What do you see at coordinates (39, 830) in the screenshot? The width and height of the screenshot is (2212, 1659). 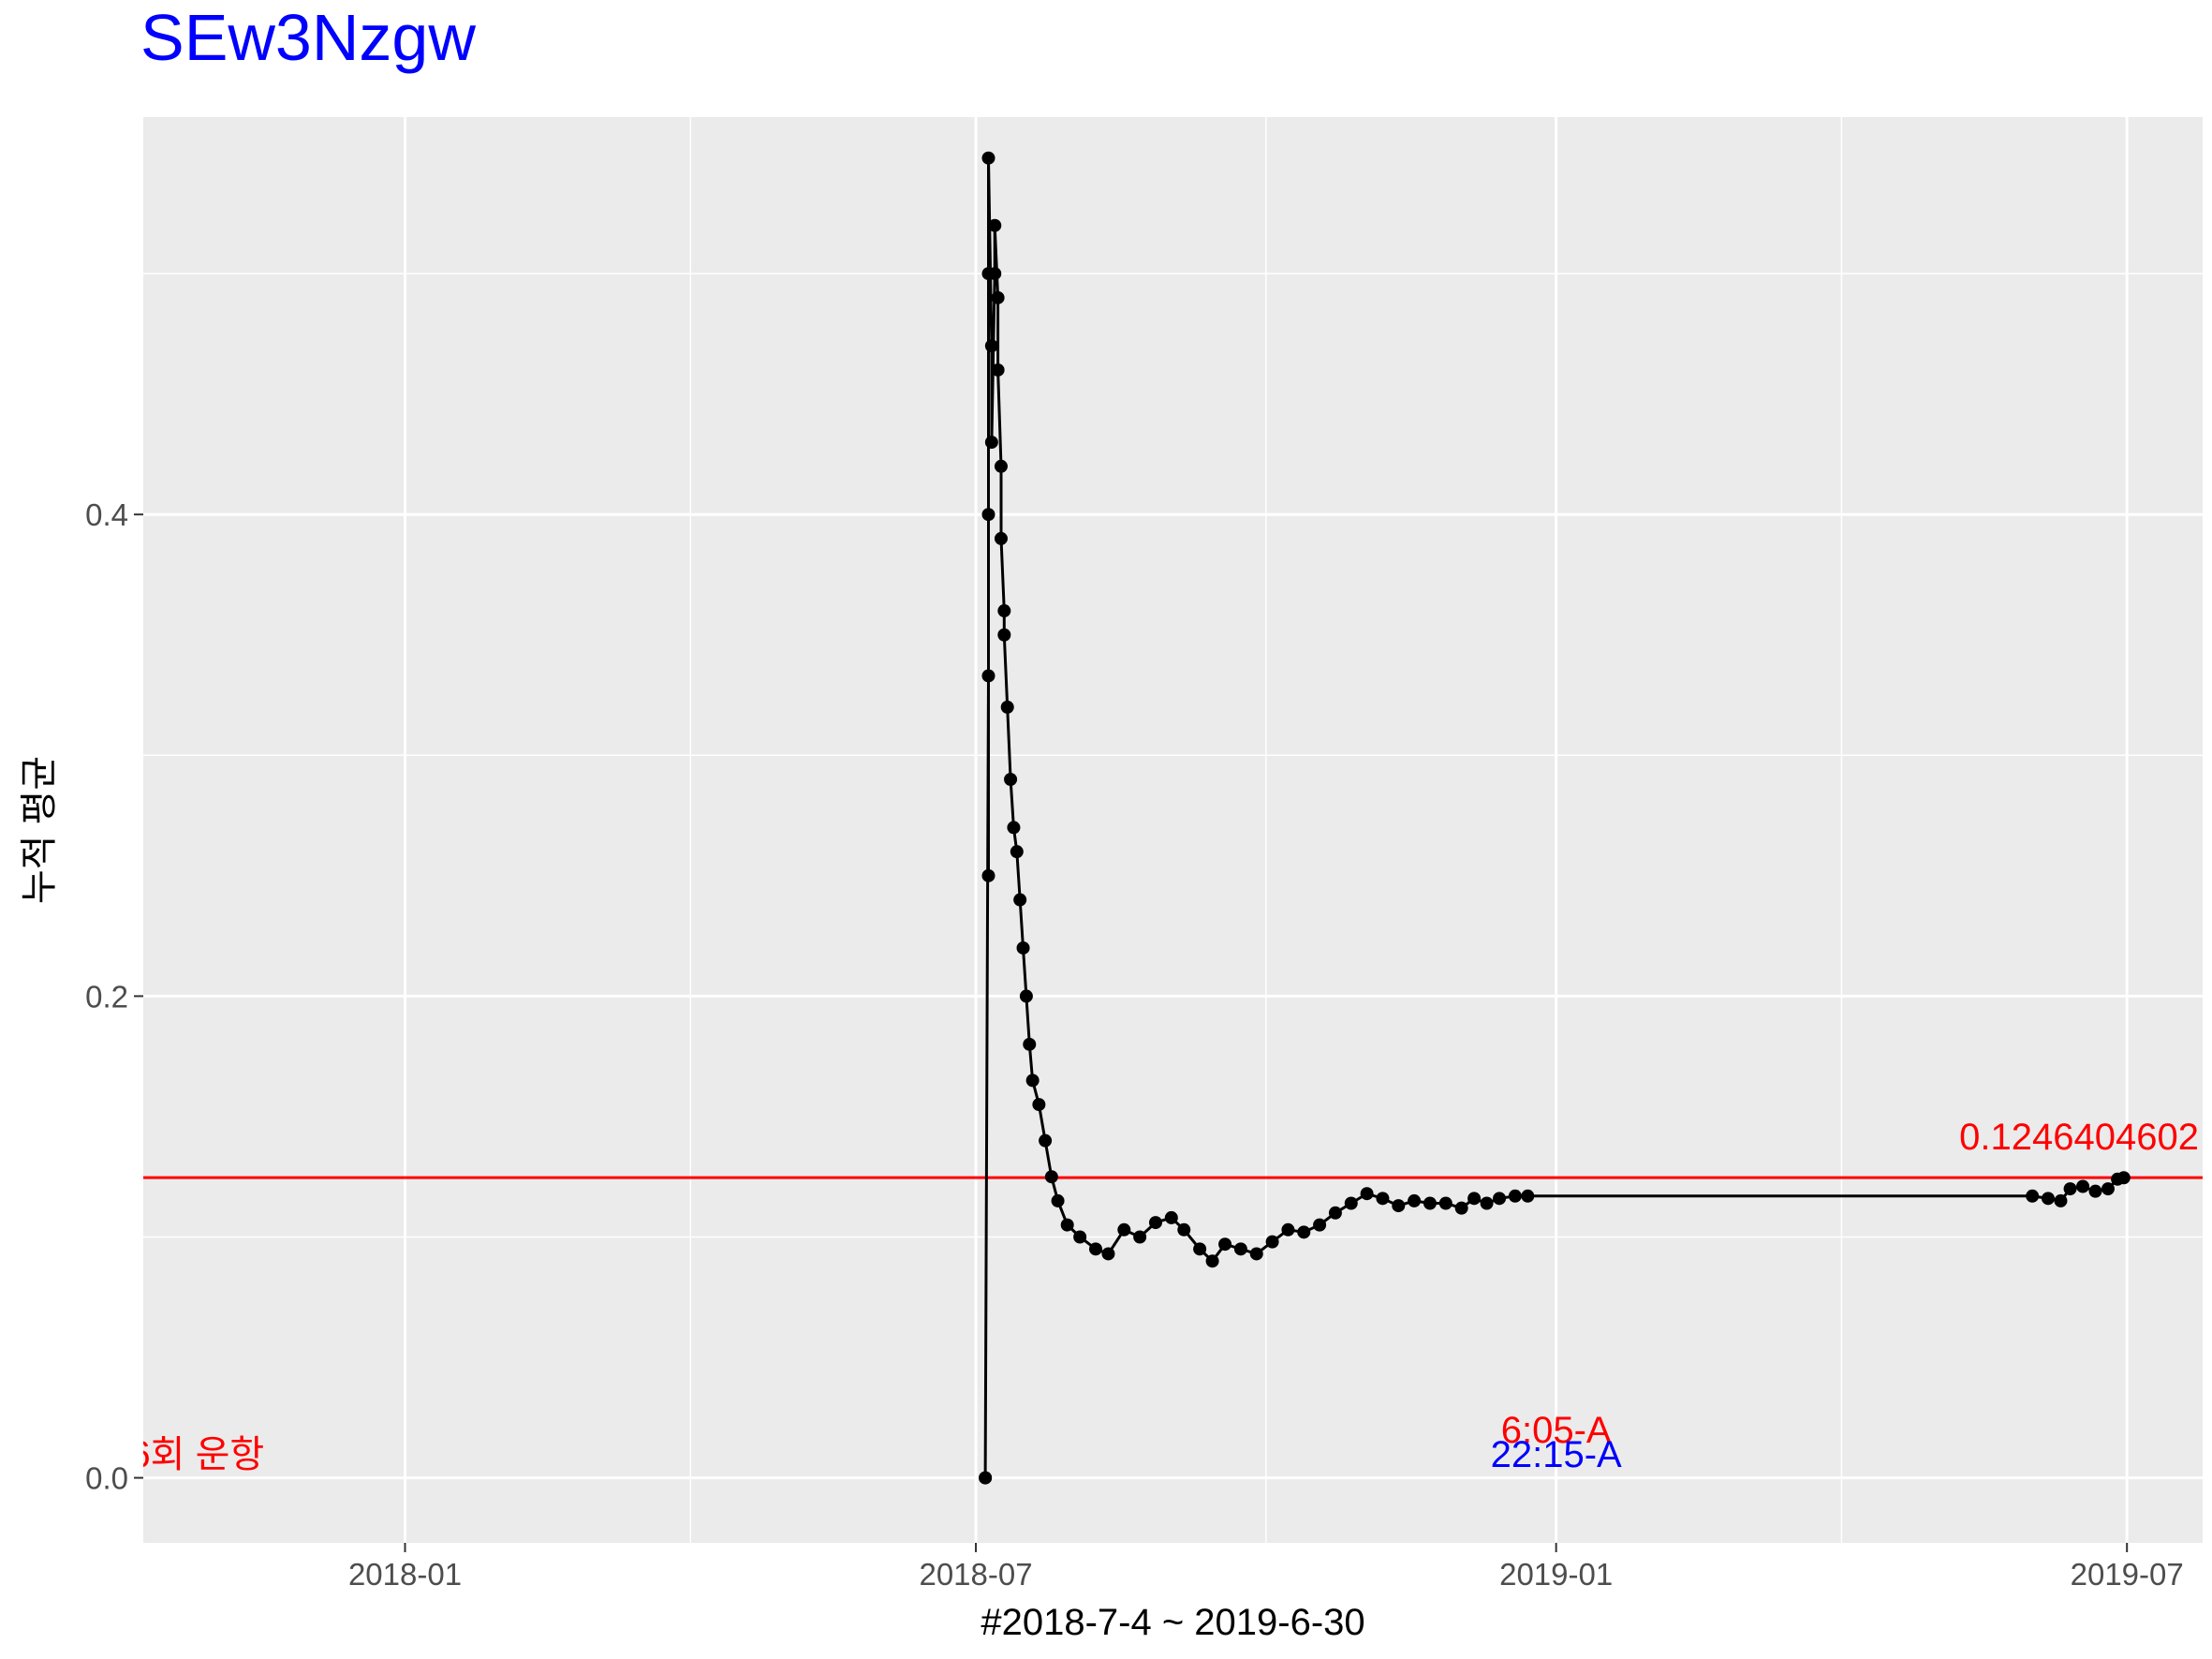 I see `y-axis-title: 누적 평균` at bounding box center [39, 830].